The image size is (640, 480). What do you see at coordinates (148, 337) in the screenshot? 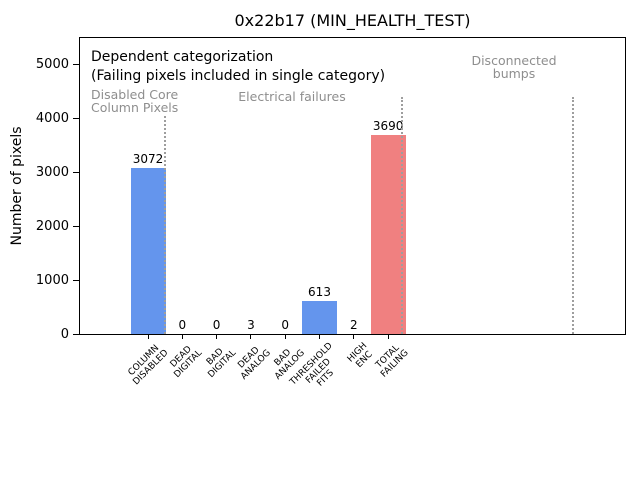
I see `x-tick-column-disabled` at bounding box center [148, 337].